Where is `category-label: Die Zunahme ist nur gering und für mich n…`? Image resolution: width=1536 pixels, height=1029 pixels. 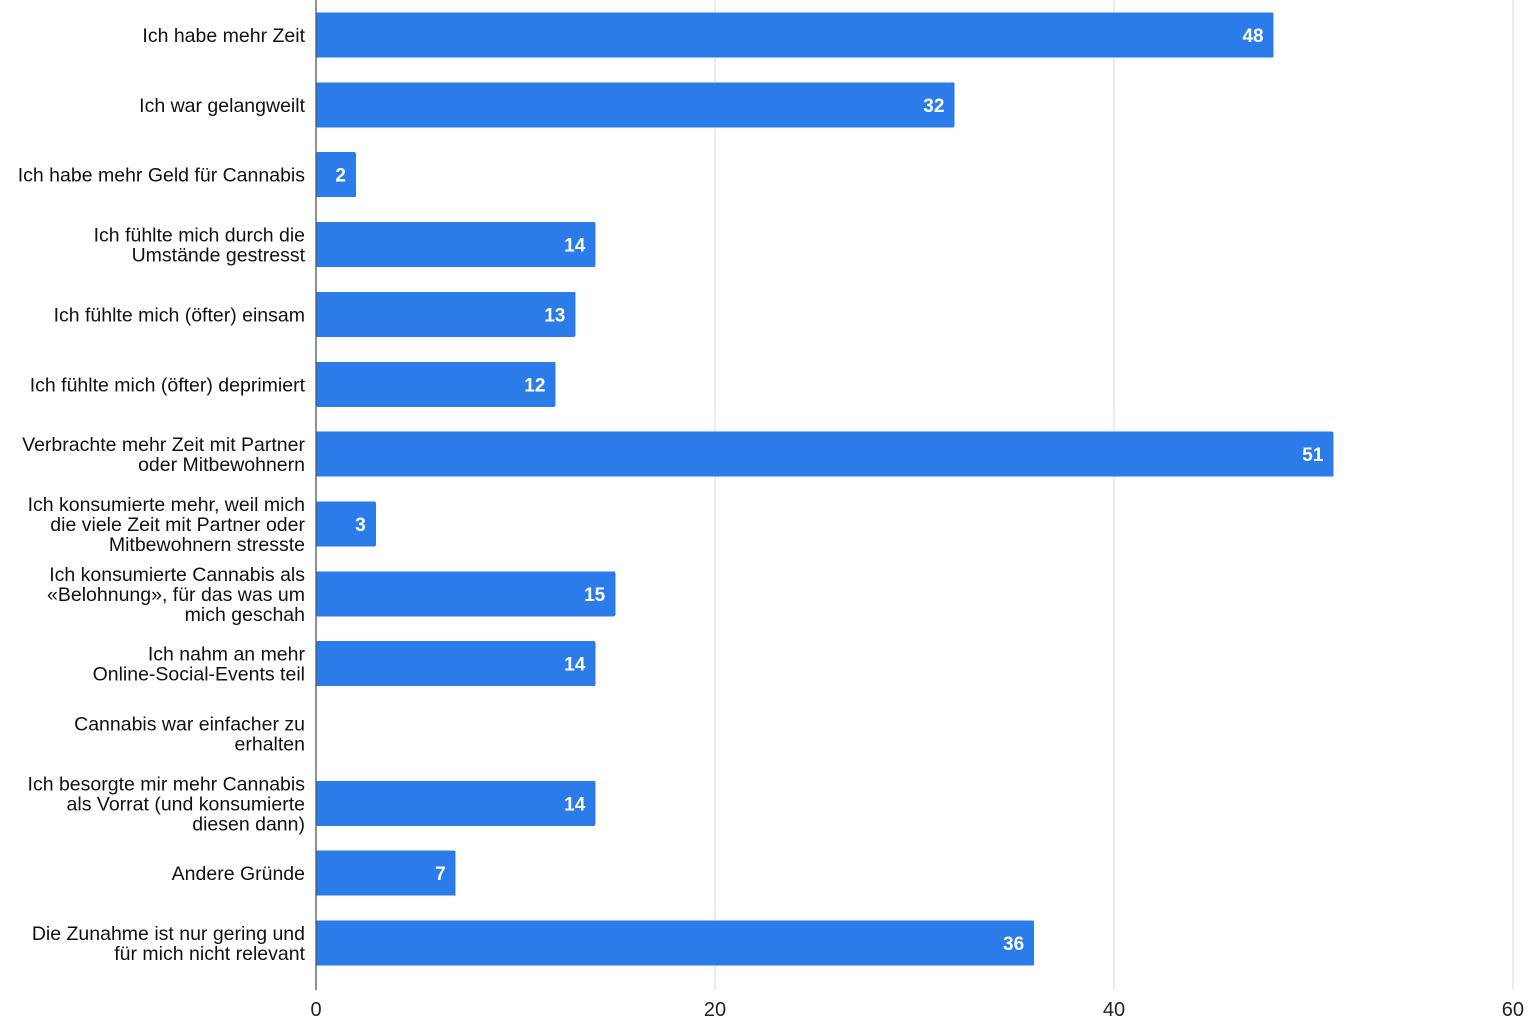
category-label: Die Zunahme ist nur gering und für mich n… is located at coordinates (169, 944).